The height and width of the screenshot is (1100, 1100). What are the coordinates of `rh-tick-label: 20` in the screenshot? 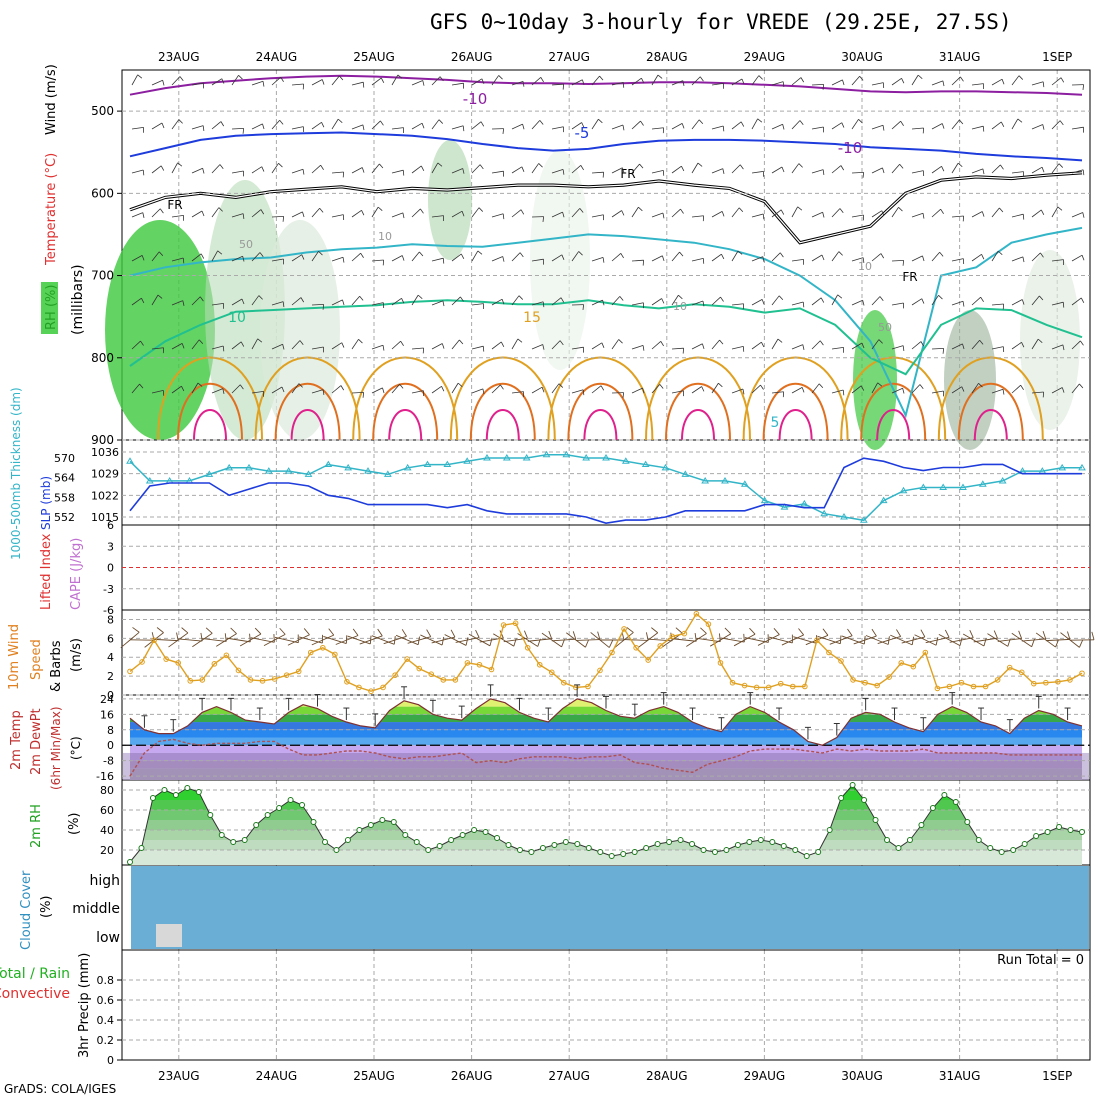 It's located at (107, 850).